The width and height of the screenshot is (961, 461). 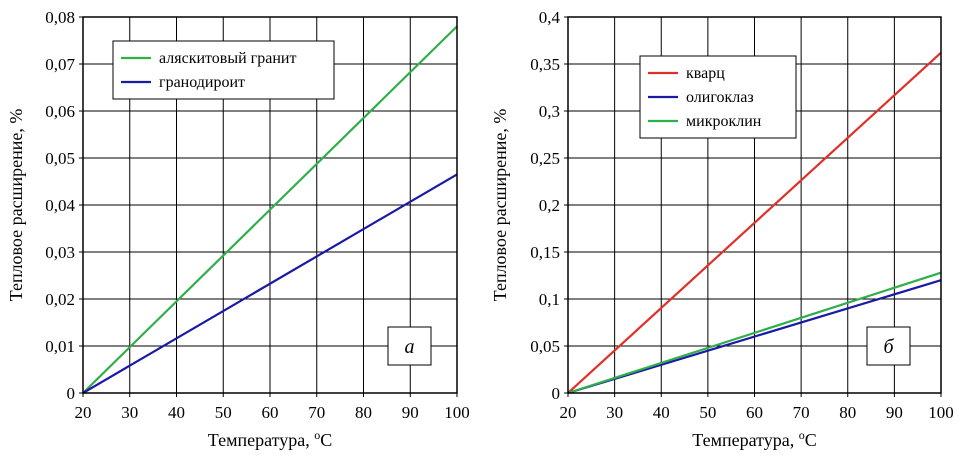 I want to click on panel-label: а, so click(x=410, y=347).